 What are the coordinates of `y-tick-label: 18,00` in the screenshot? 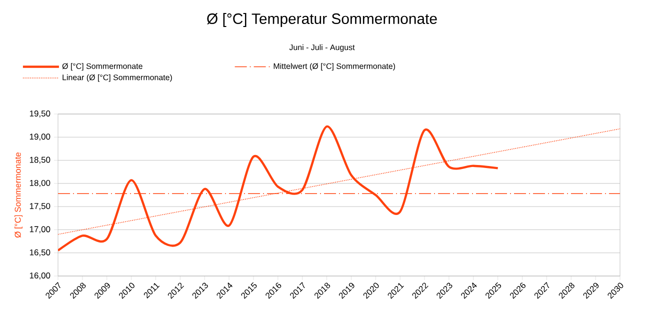 It's located at (40, 183).